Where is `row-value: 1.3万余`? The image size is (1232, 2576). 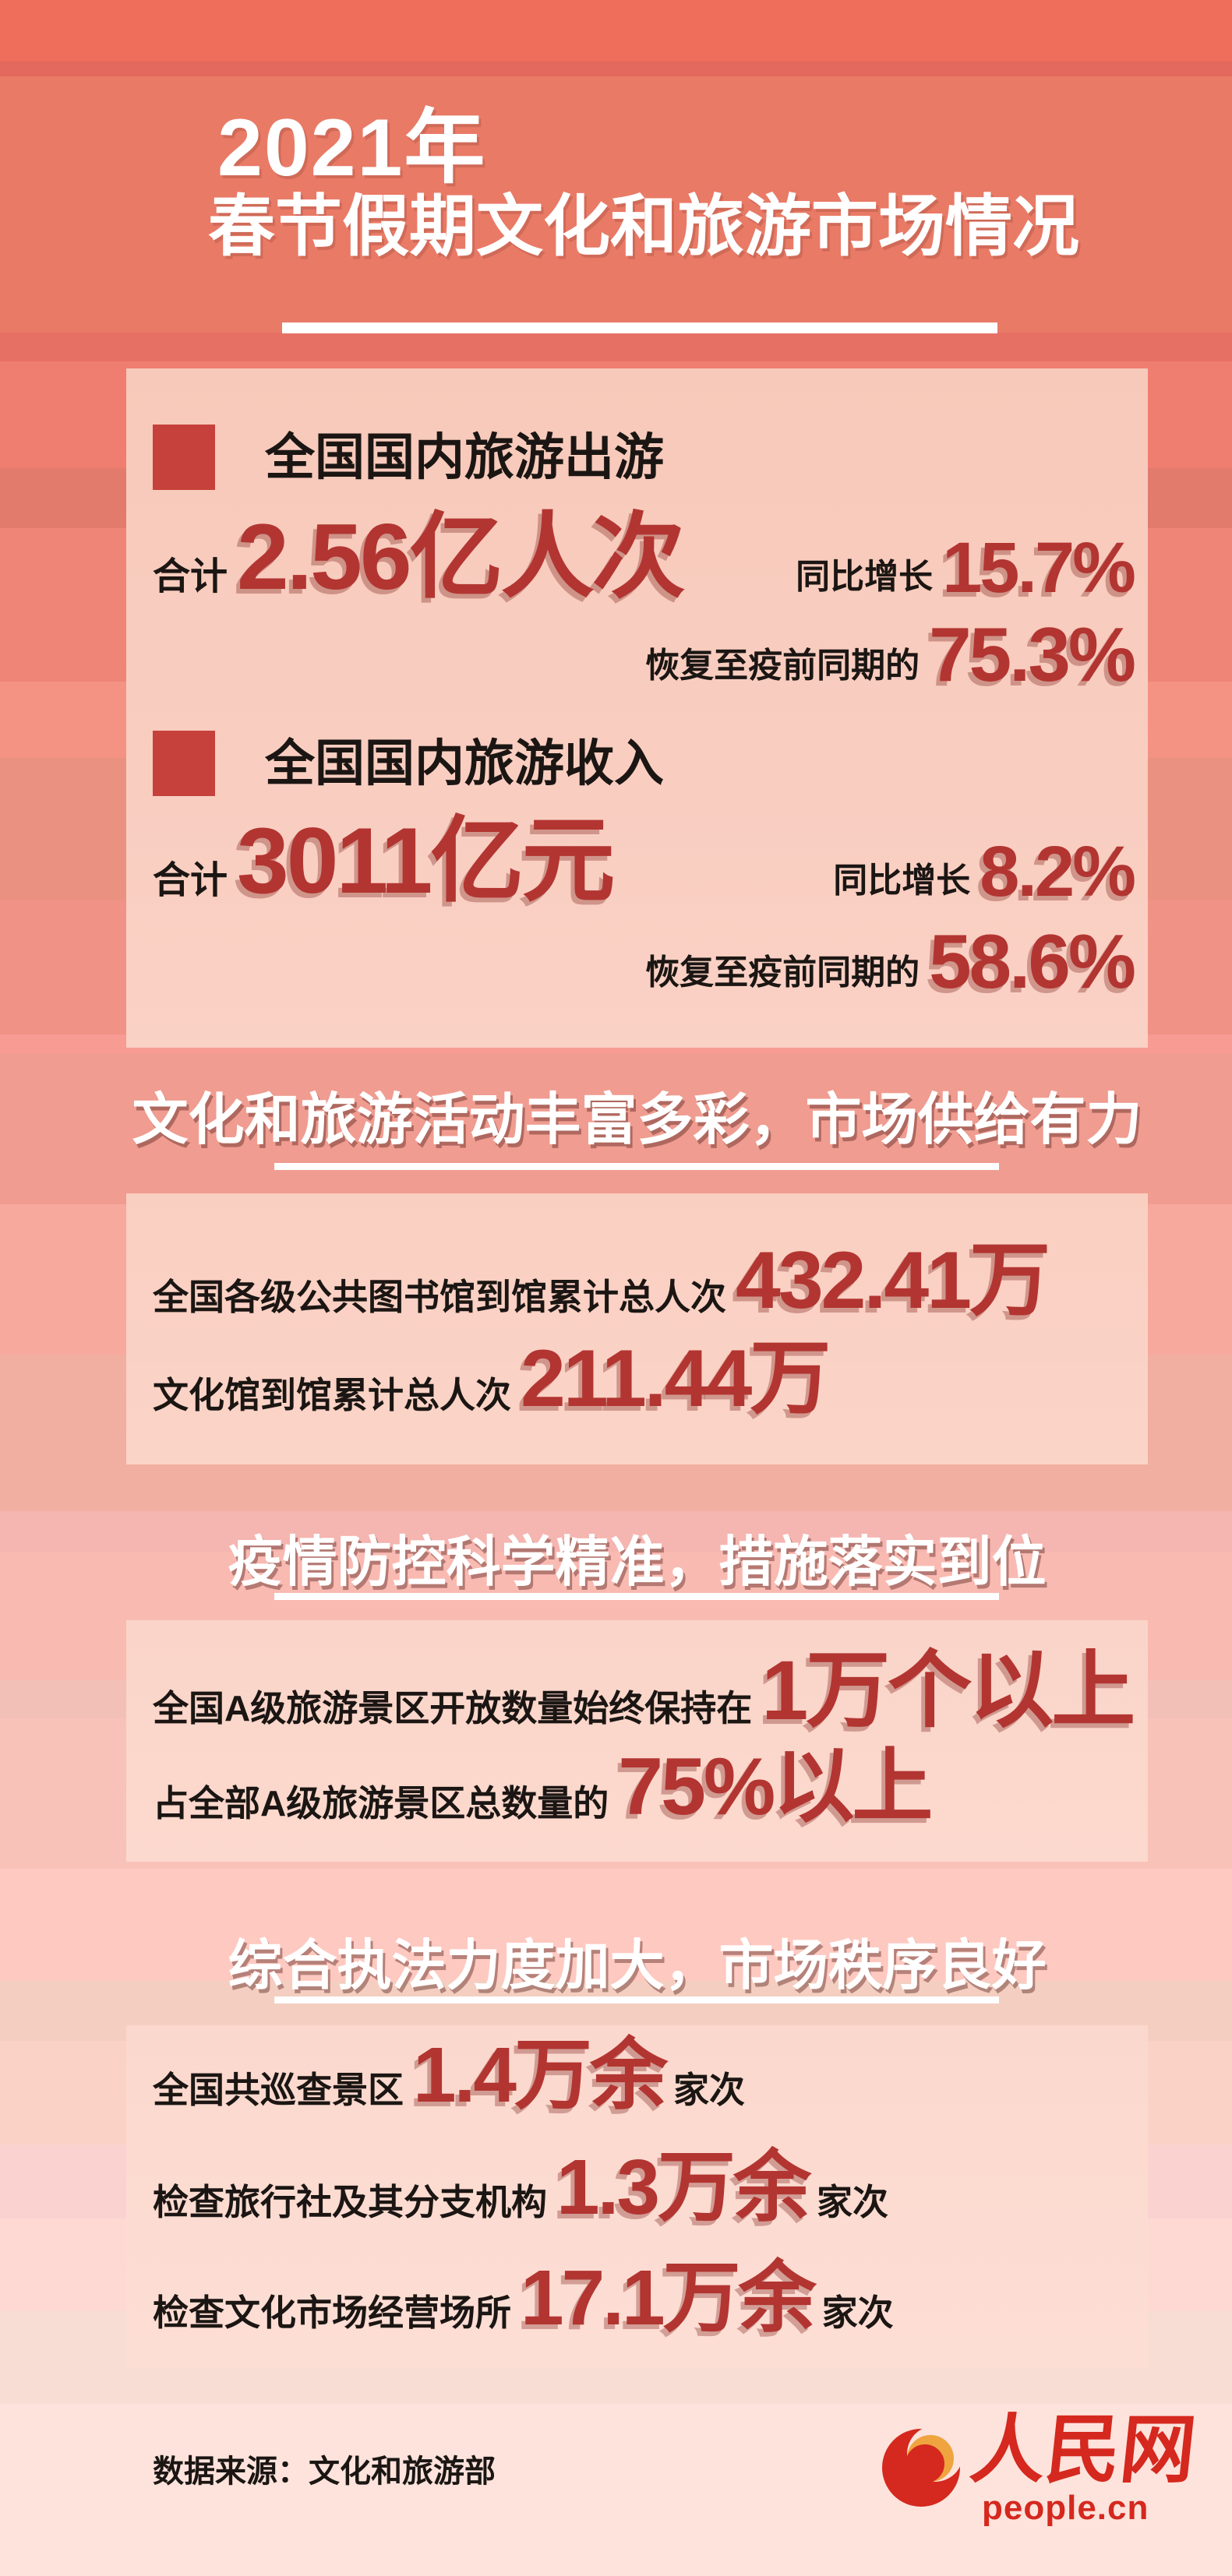 row-value: 1.3万余 is located at coordinates (683, 2187).